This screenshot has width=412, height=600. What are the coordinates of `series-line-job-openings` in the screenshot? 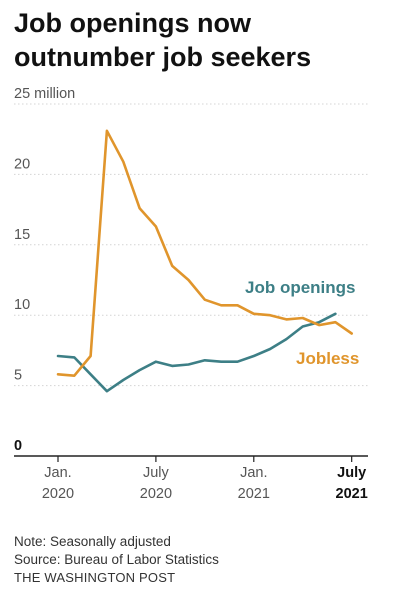 It's located at (196, 352).